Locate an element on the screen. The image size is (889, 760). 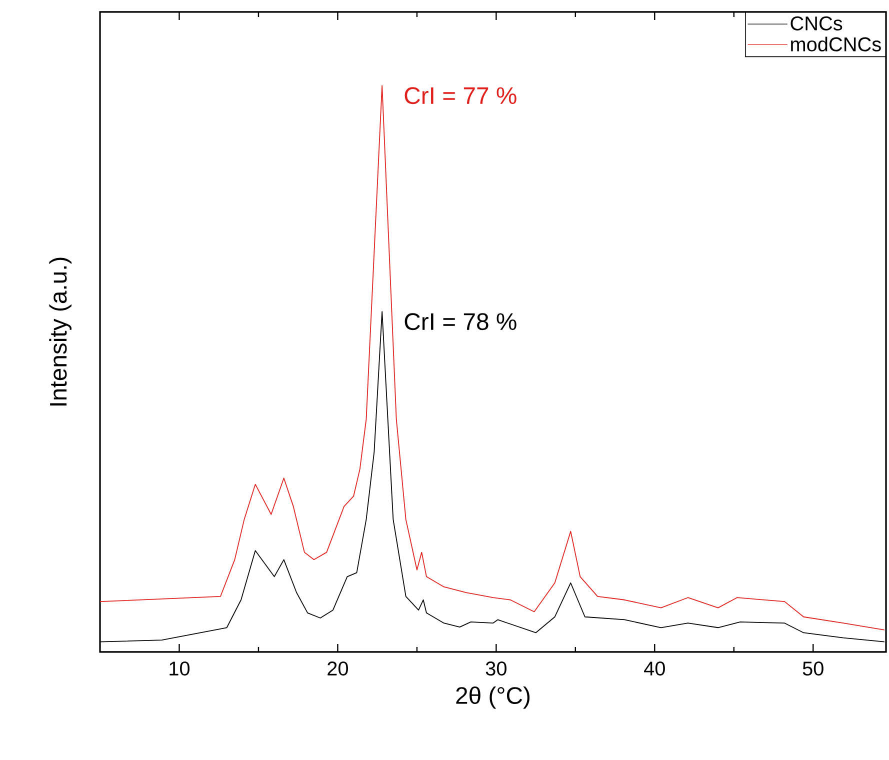
x-tick-label: 50 is located at coordinates (813, 669).